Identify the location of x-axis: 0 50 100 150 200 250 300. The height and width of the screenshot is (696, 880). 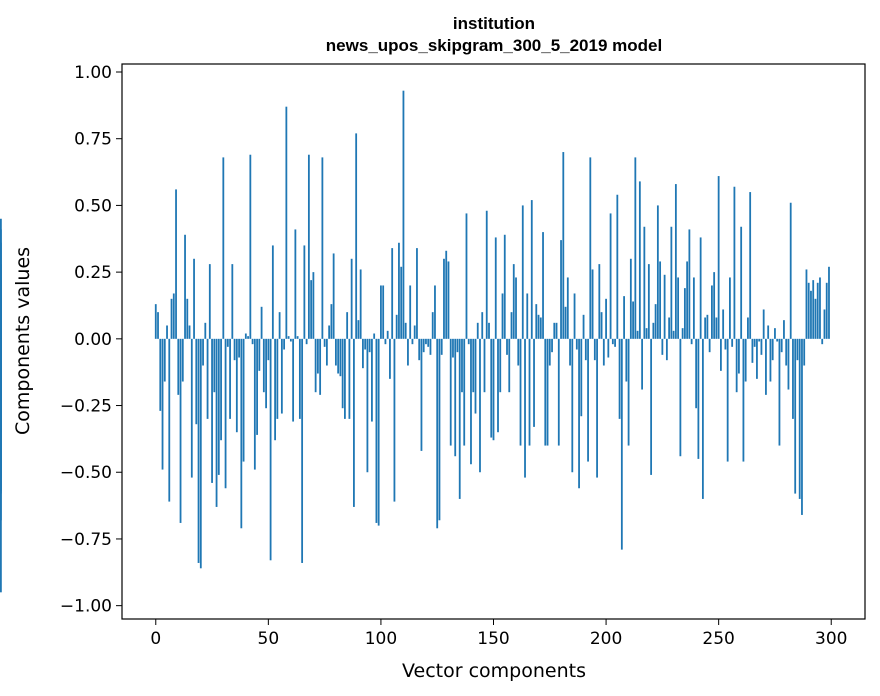
(498, 634).